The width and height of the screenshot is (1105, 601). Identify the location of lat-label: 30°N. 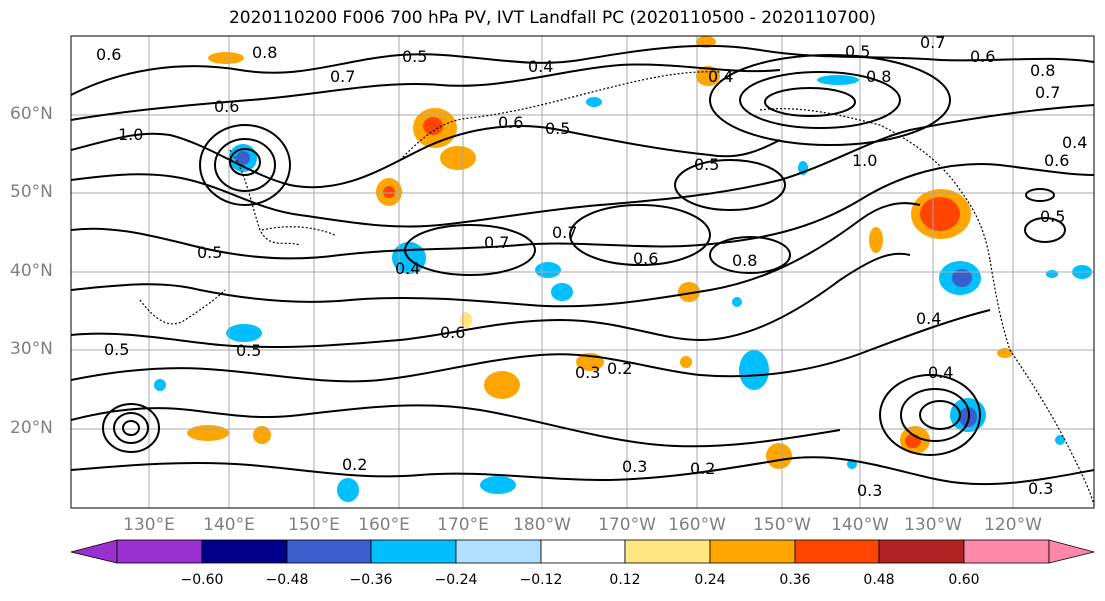
(31, 349).